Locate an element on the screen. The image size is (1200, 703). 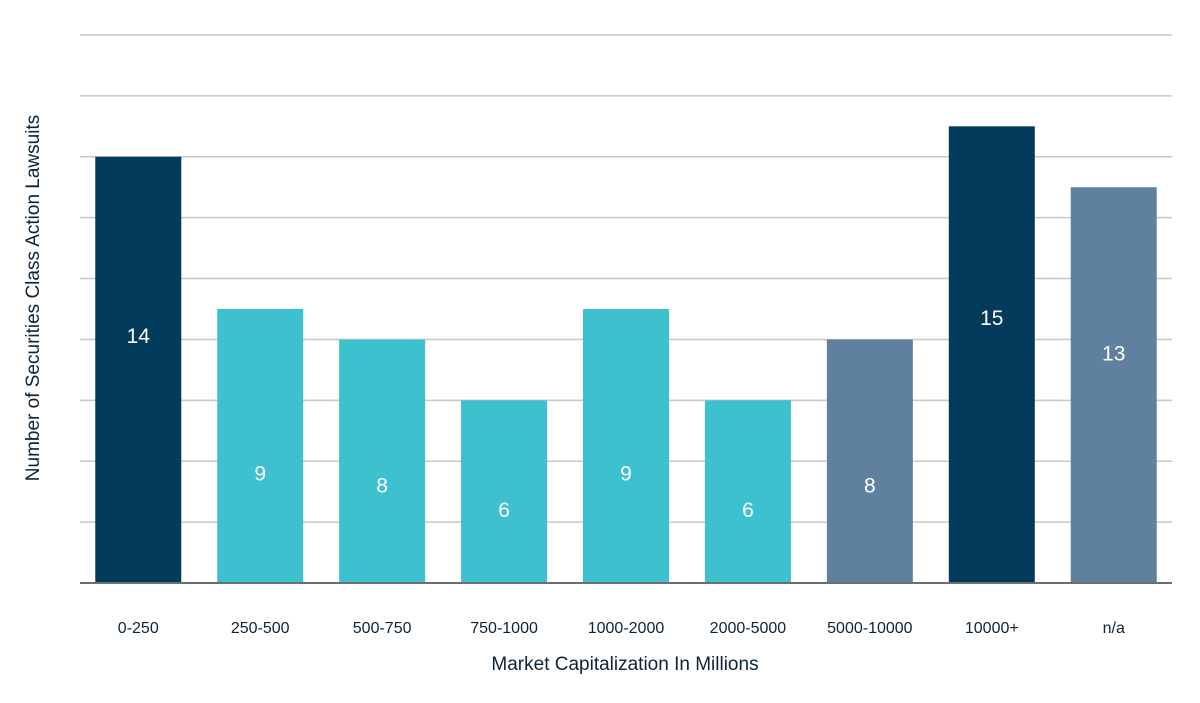
x-tick-label: 1000-2000 is located at coordinates (626, 628).